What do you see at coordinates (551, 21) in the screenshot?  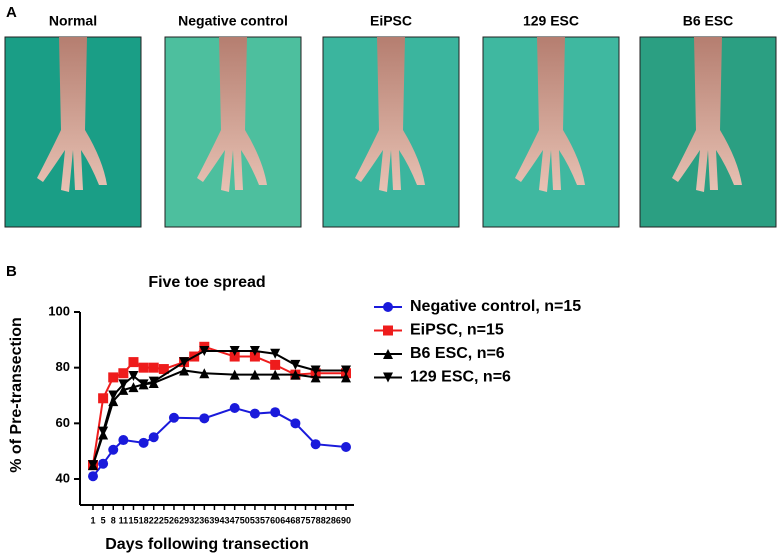 I see `photo-label: 129 ESC` at bounding box center [551, 21].